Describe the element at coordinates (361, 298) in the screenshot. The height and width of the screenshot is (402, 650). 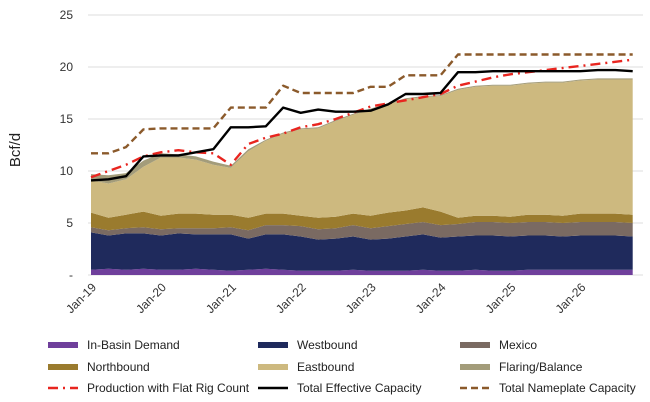
I see `x-tick-label: Jan-23` at that location.